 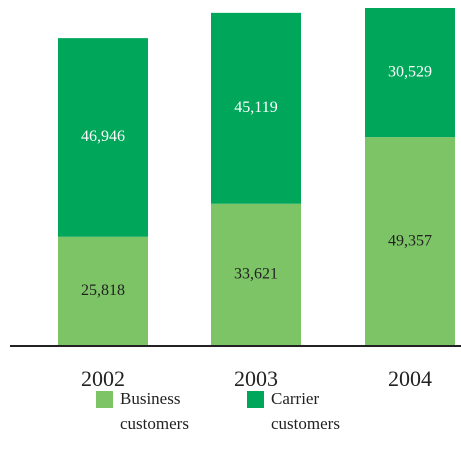 I want to click on x-tick-label: 2002, so click(x=103, y=378).